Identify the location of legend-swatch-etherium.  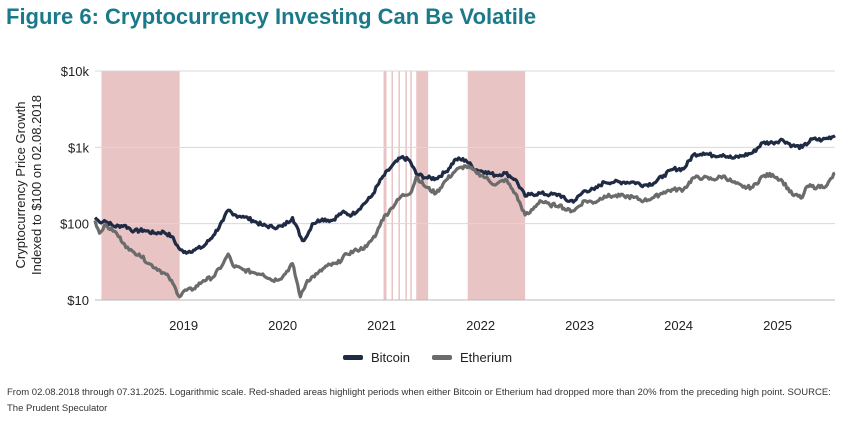
(442, 357).